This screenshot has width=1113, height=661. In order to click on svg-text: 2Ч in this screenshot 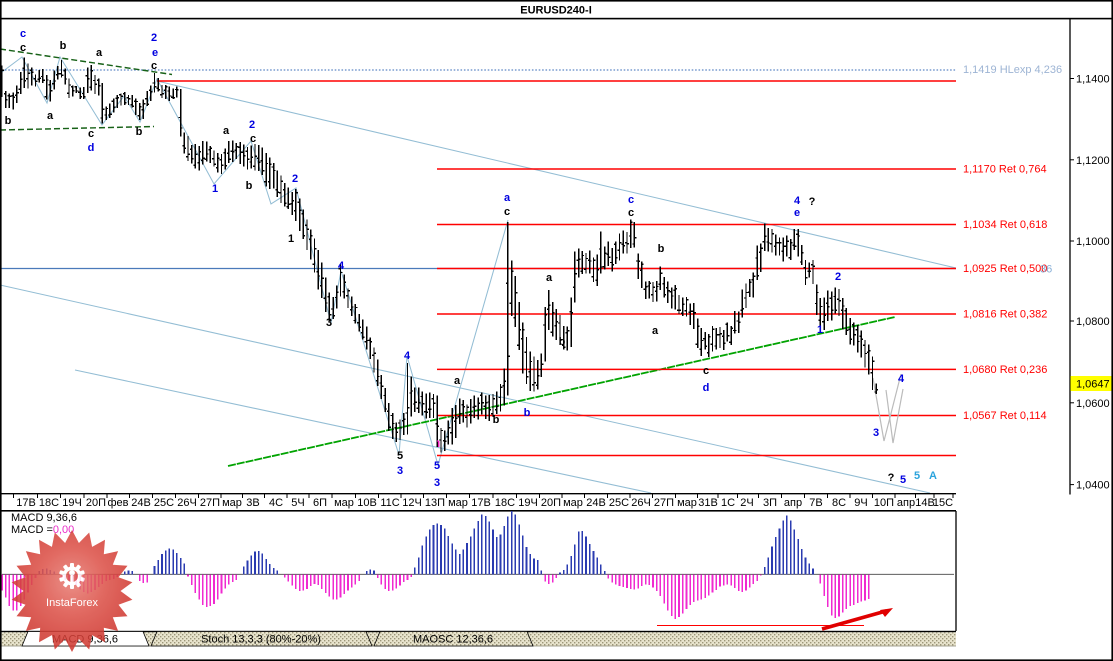, I will do `click(746, 503)`.